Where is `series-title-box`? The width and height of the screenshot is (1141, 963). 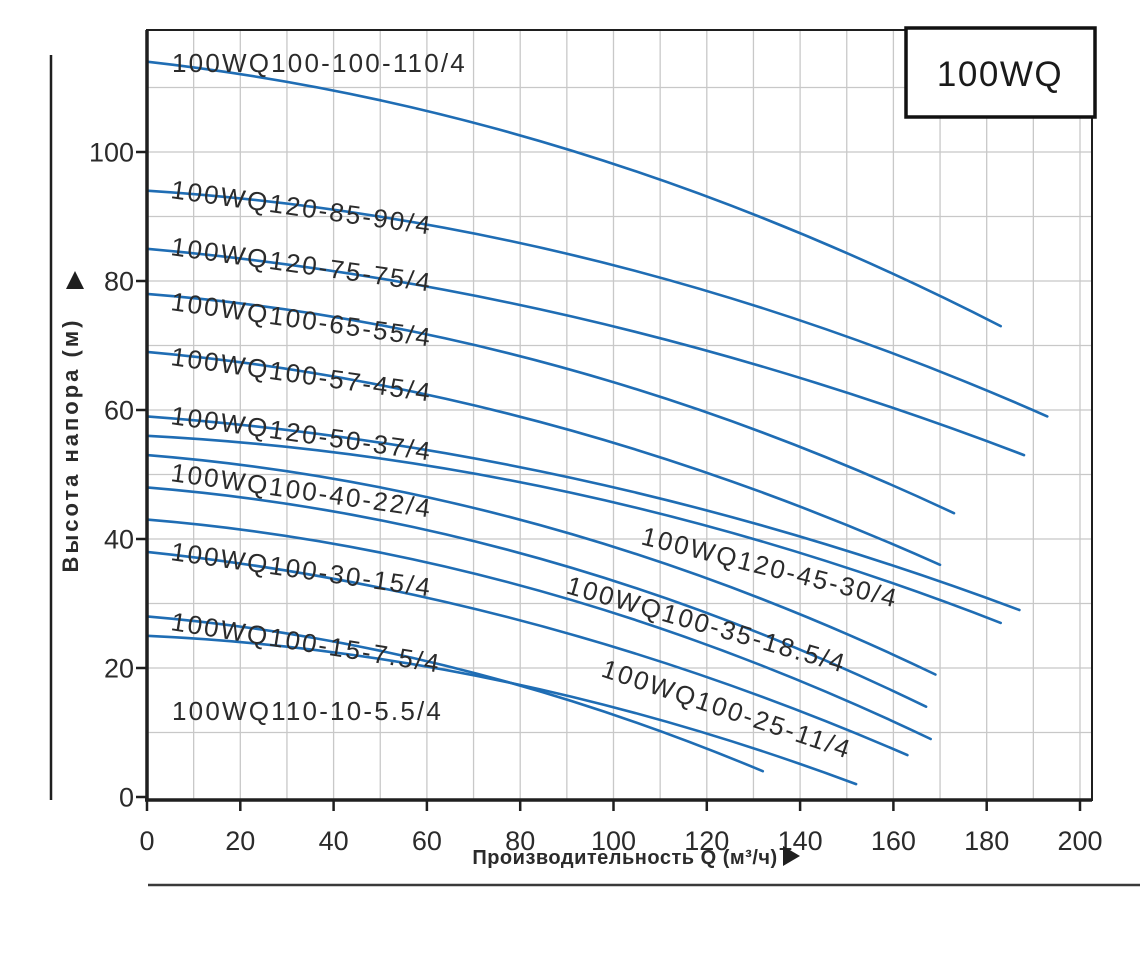 series-title-box is located at coordinates (1000, 72).